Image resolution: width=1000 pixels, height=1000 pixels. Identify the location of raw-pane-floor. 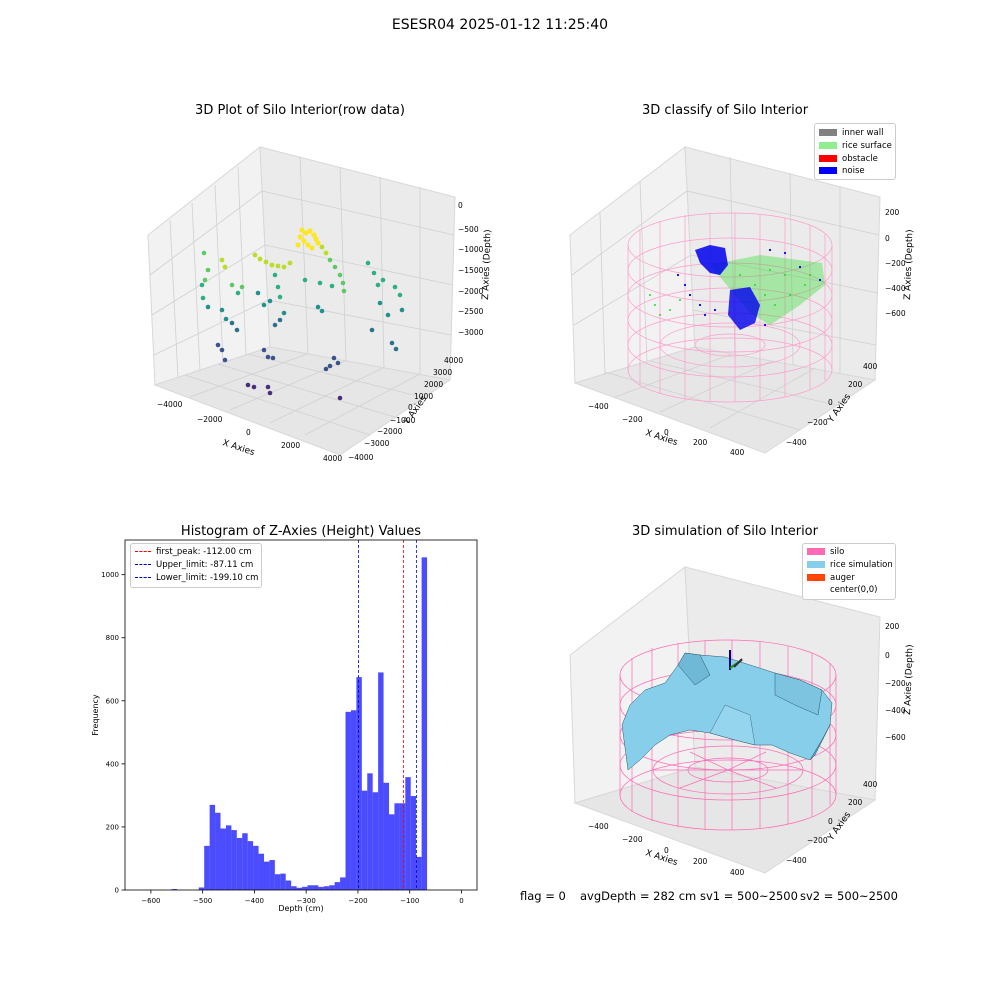
(302, 401).